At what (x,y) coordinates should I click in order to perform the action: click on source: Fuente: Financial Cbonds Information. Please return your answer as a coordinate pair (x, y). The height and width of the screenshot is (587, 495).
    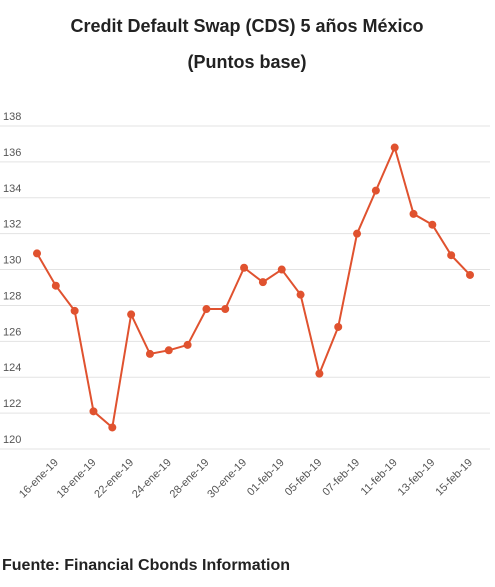
    Looking at the image, I should click on (146, 565).